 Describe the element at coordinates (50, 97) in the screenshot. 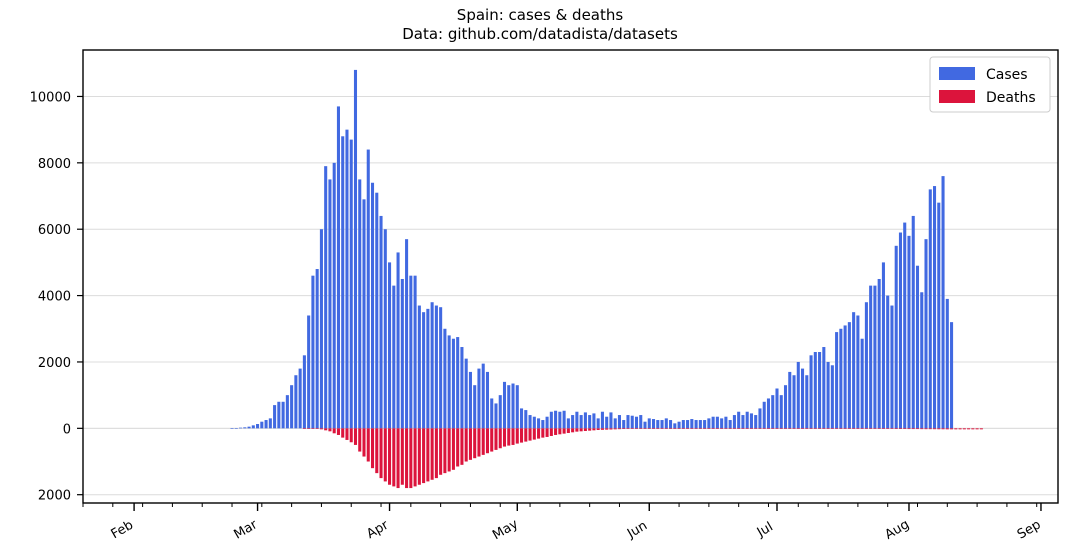

I see `y-tick-label: 10000` at that location.